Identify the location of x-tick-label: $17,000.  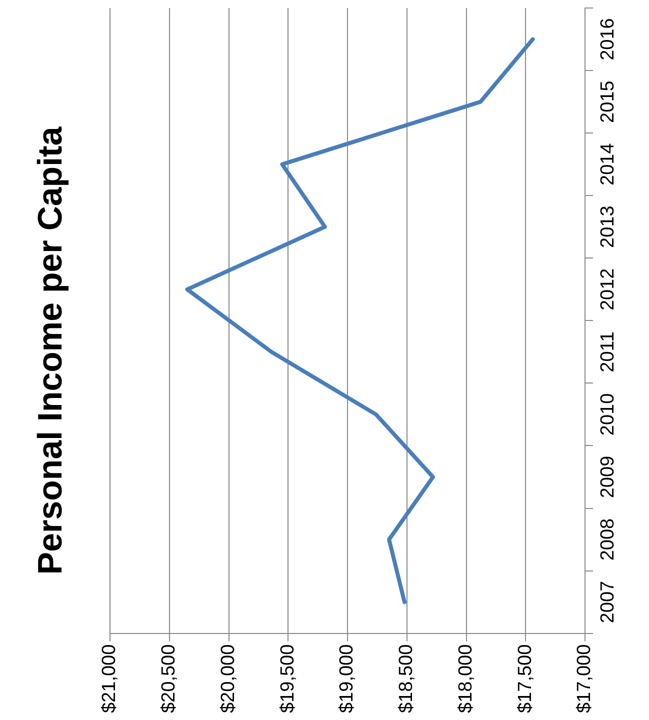
(585, 679).